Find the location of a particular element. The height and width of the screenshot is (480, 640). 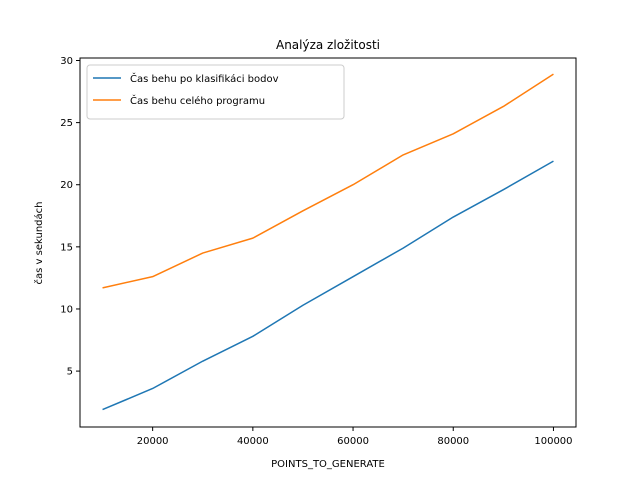

y-tick-label: 15 is located at coordinates (66, 247).